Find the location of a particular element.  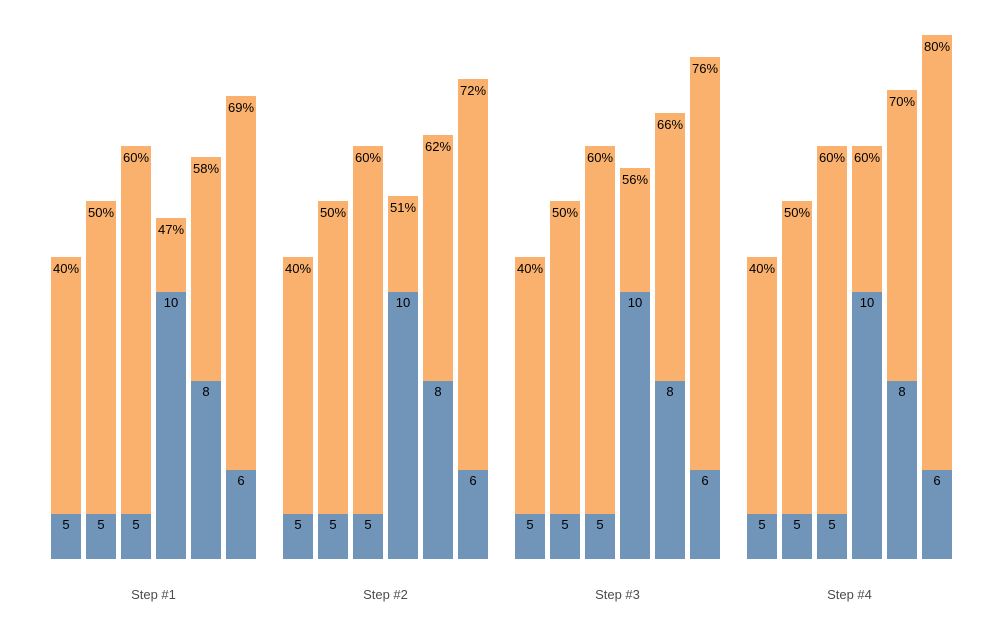

bar-pct-label: 70% is located at coordinates (902, 101).